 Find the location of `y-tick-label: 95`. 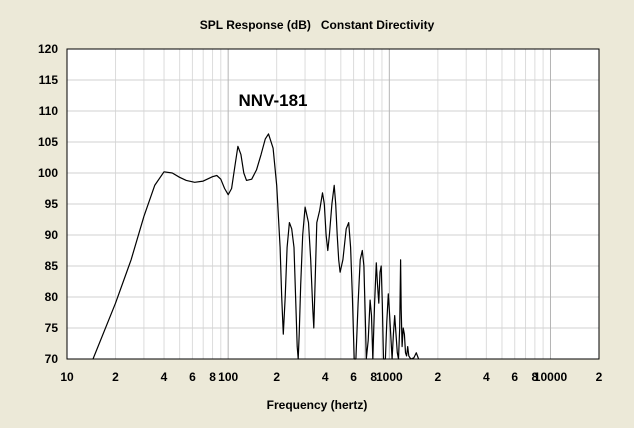

y-tick-label: 95 is located at coordinates (52, 204).